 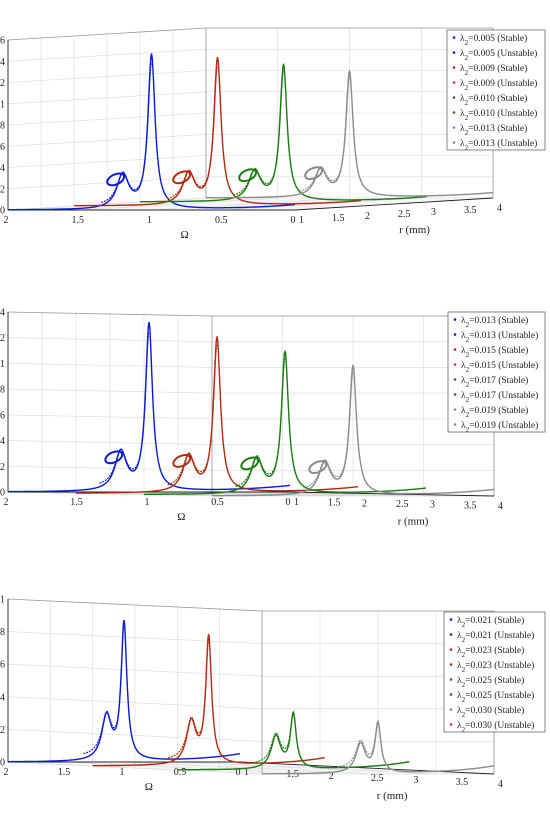 I want to click on z-tick-label: 0.8, so click(x=2, y=390).